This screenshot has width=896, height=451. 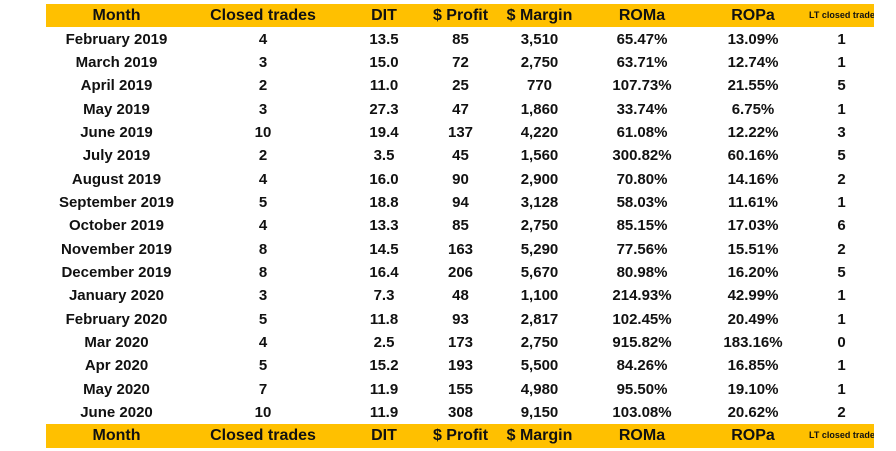 What do you see at coordinates (753, 39) in the screenshot?
I see `ropa-cell: 13.09%` at bounding box center [753, 39].